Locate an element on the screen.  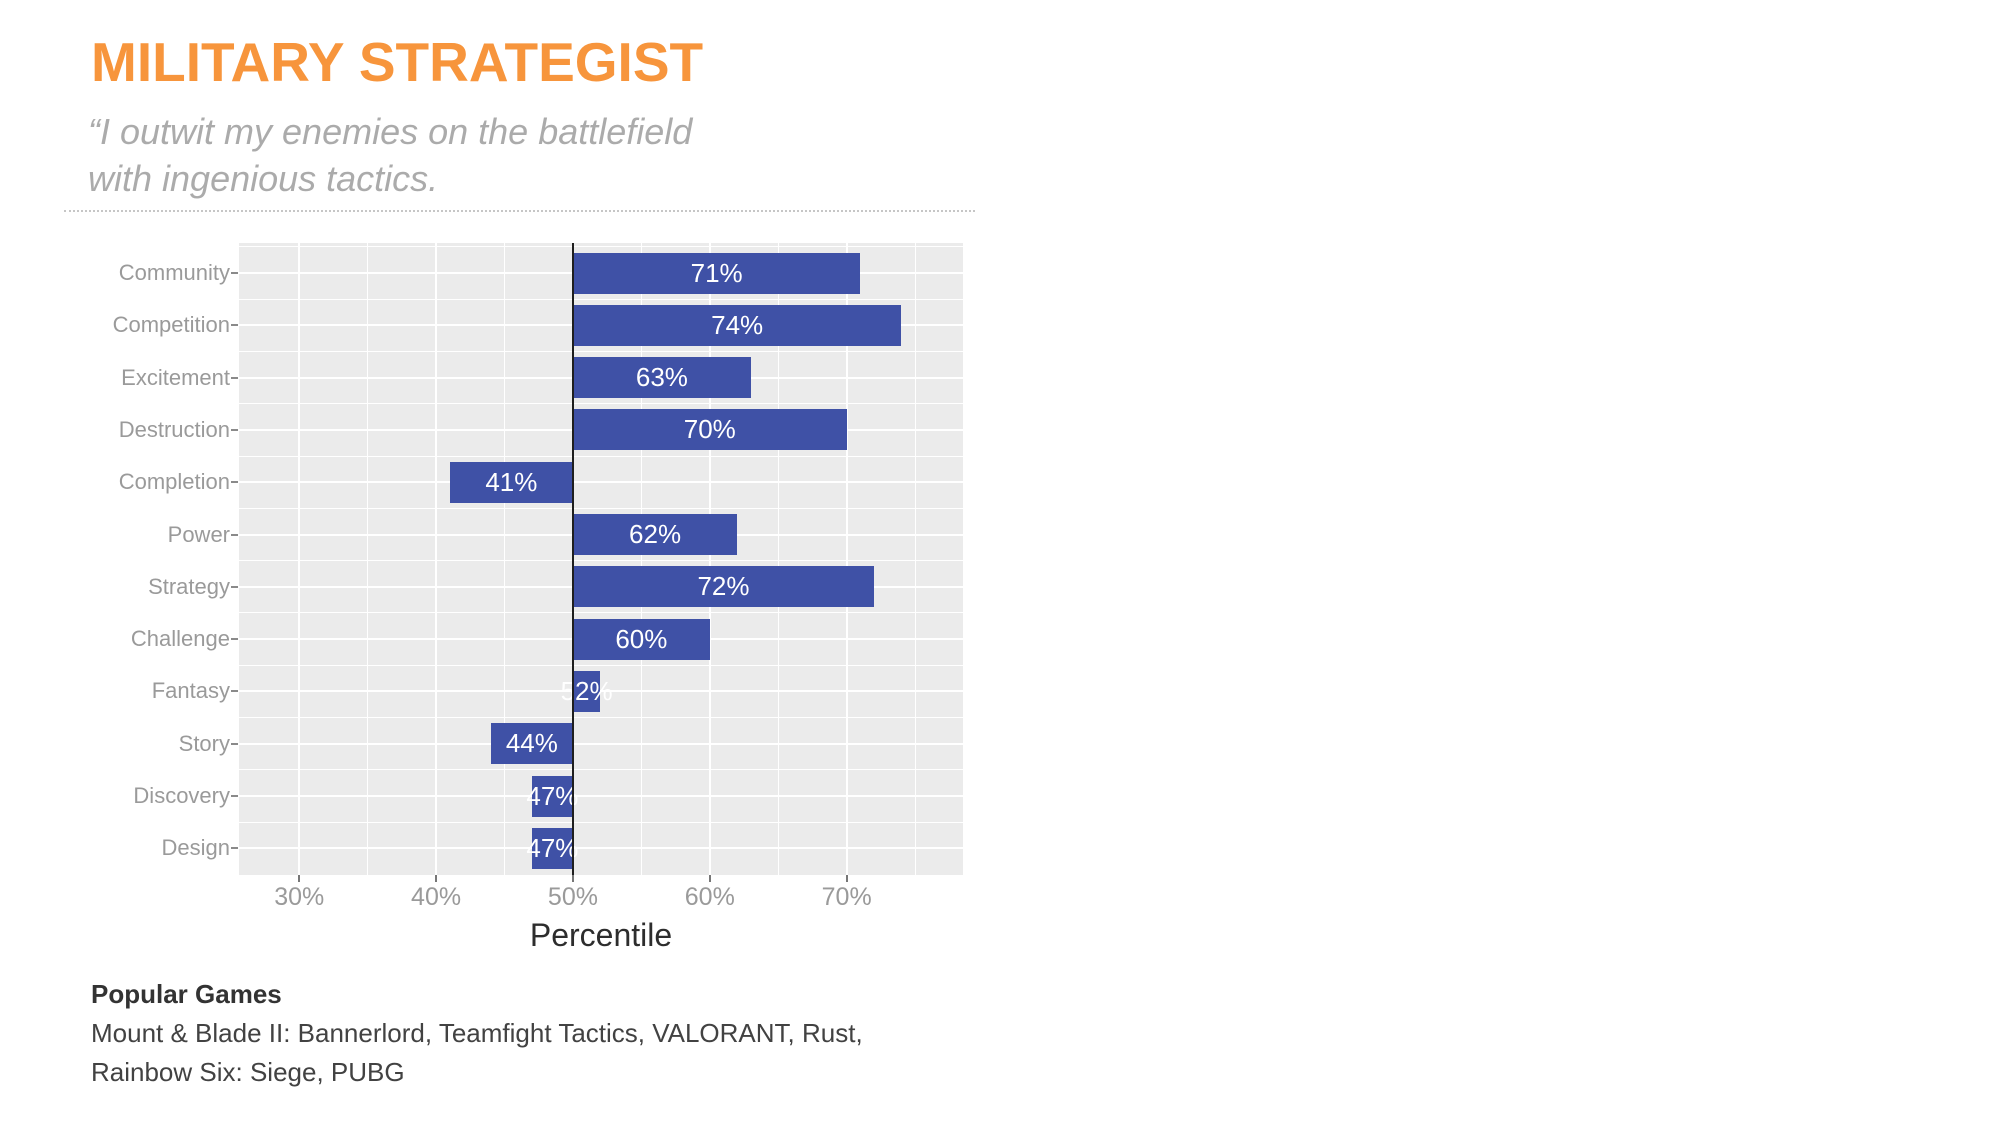
bar-value-label-discovery: 47% is located at coordinates (552, 795).